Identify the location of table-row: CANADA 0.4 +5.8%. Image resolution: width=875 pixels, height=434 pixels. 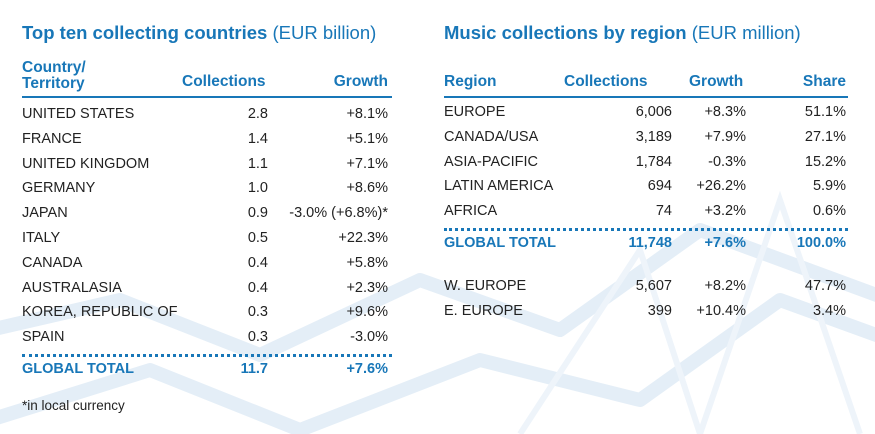
(207, 263).